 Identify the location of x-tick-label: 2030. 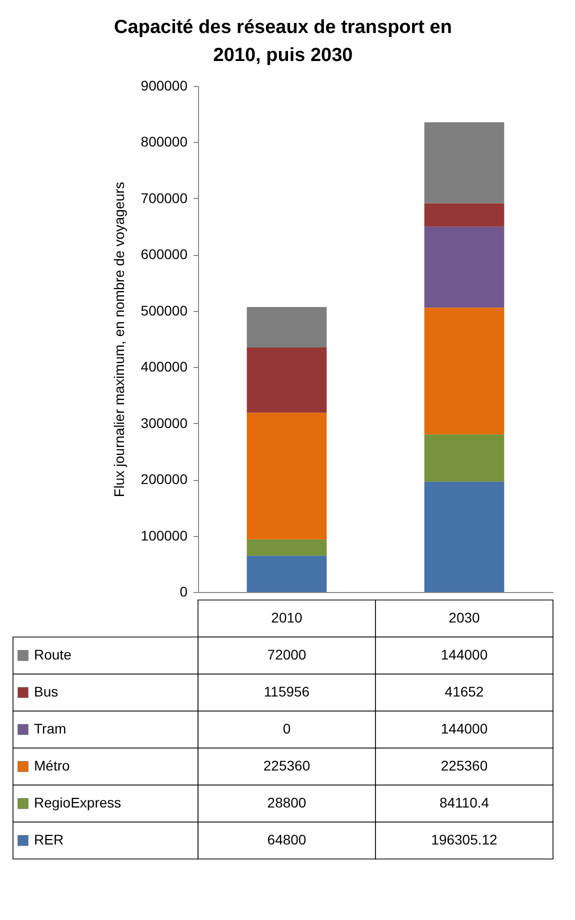
(464, 618).